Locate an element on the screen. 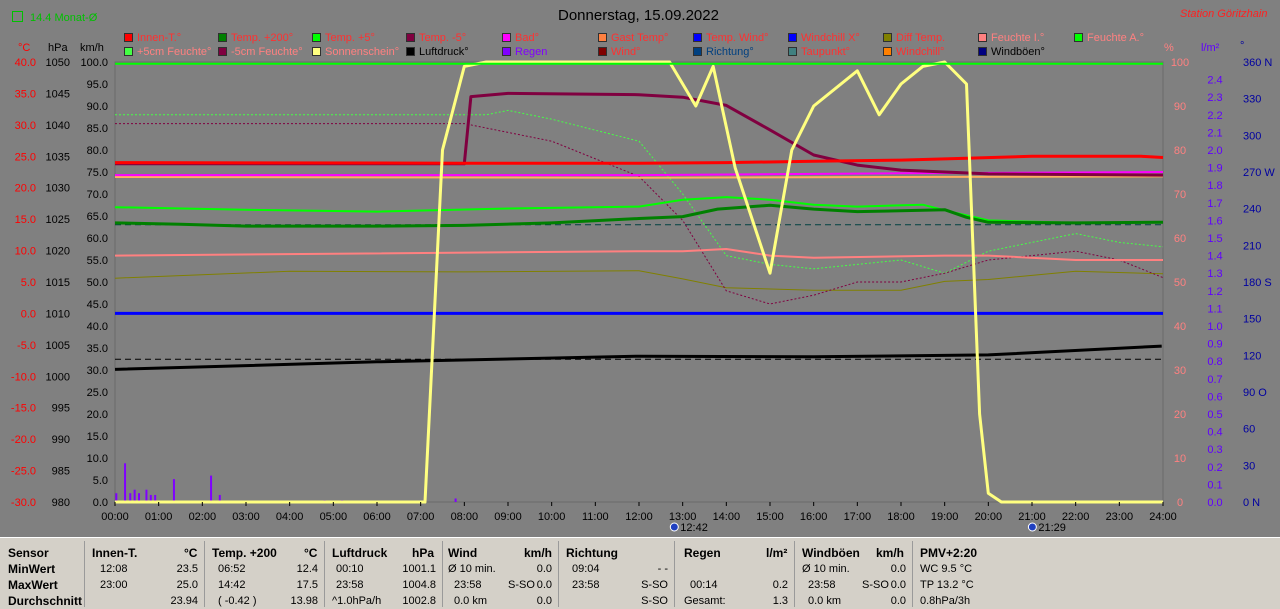 The width and height of the screenshot is (1280, 609). stats-pmv-pressure-trend: 0.8hPa/3h is located at coordinates (945, 601).